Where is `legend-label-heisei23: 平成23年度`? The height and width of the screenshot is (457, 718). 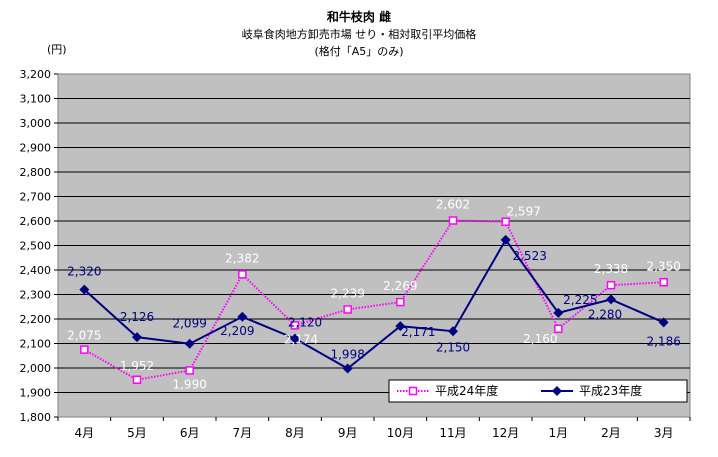
legend-label-heisei23: 平成23年度 is located at coordinates (610, 390).